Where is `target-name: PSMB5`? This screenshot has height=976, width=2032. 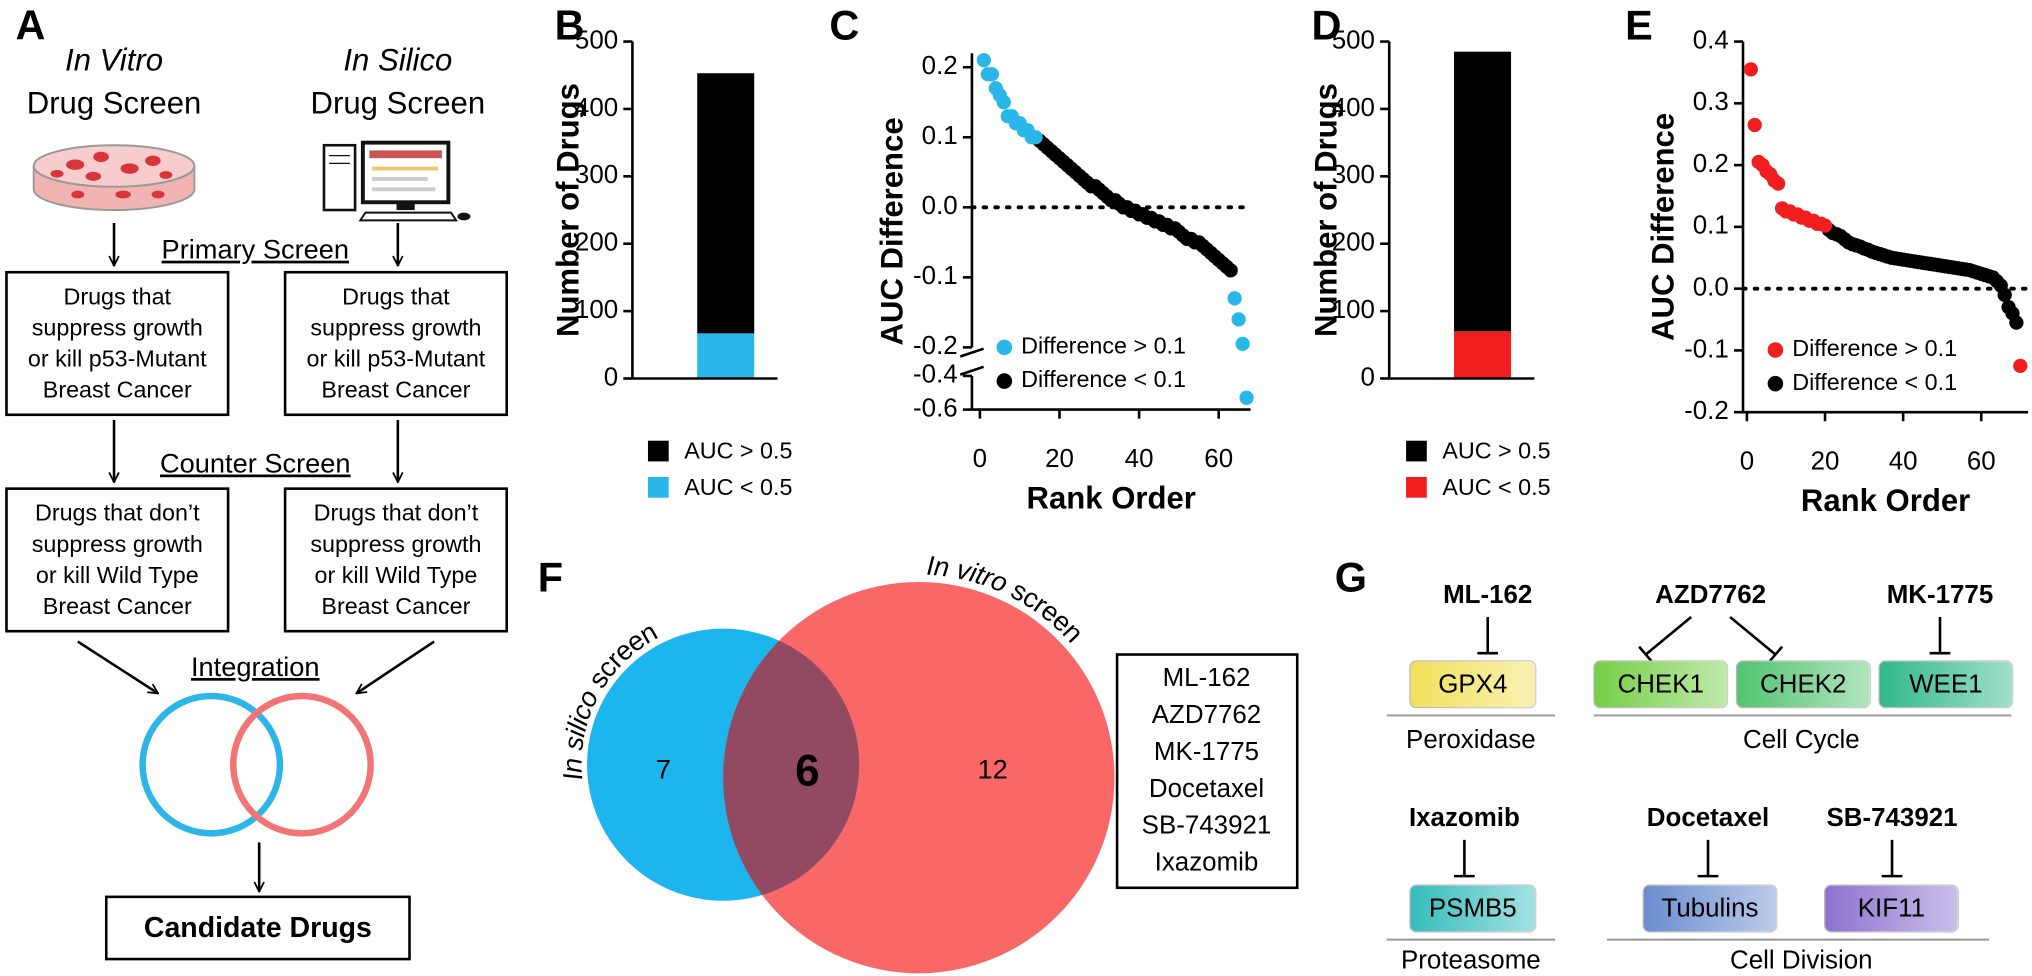
target-name: PSMB5 is located at coordinates (1473, 909).